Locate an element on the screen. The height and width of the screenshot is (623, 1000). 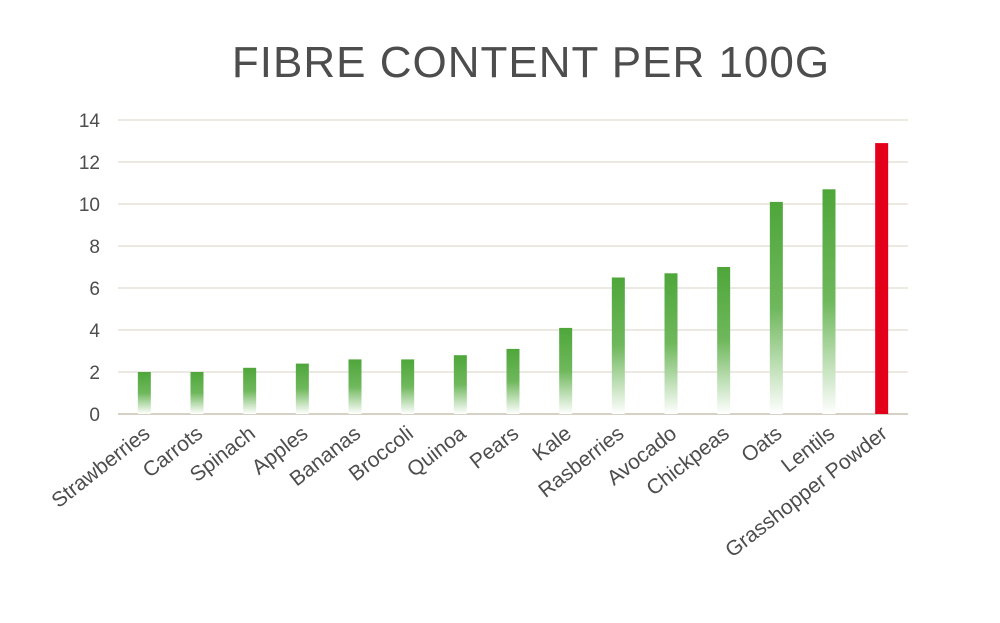
bar-strawberries is located at coordinates (144, 393).